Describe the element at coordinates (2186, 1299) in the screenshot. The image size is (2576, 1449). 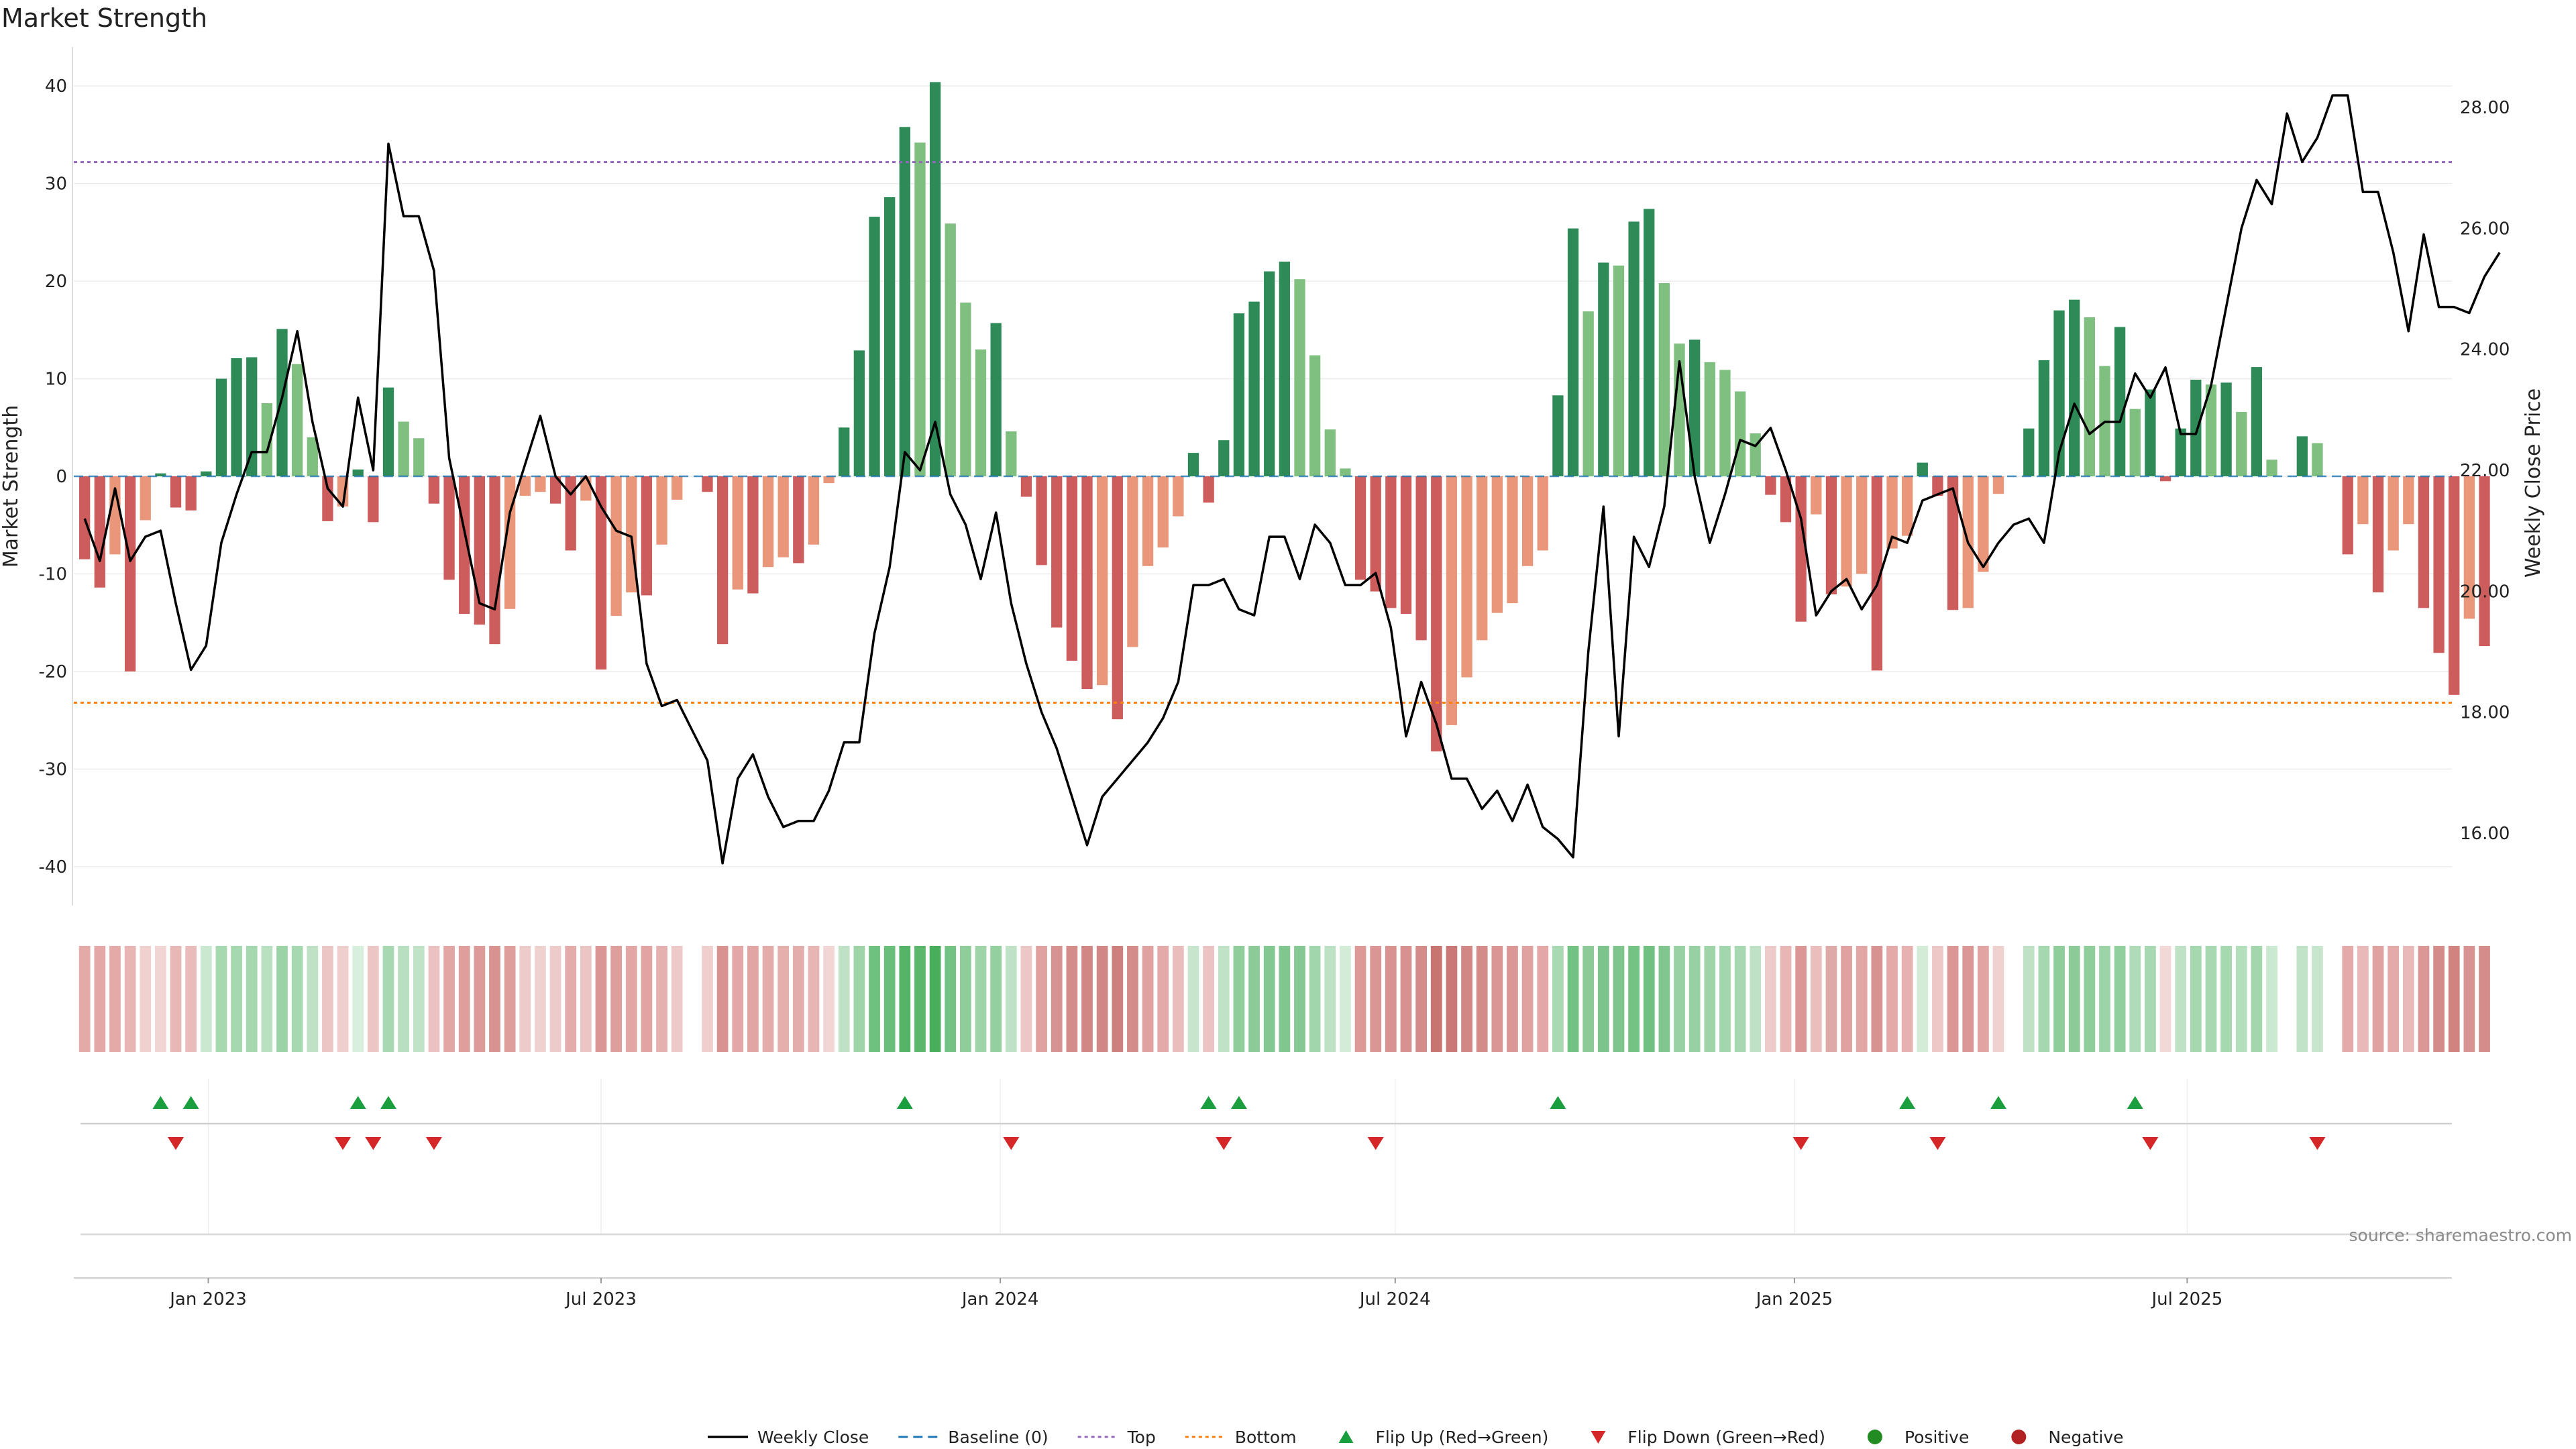
I see `x-tick-label: Jul 2025` at that location.